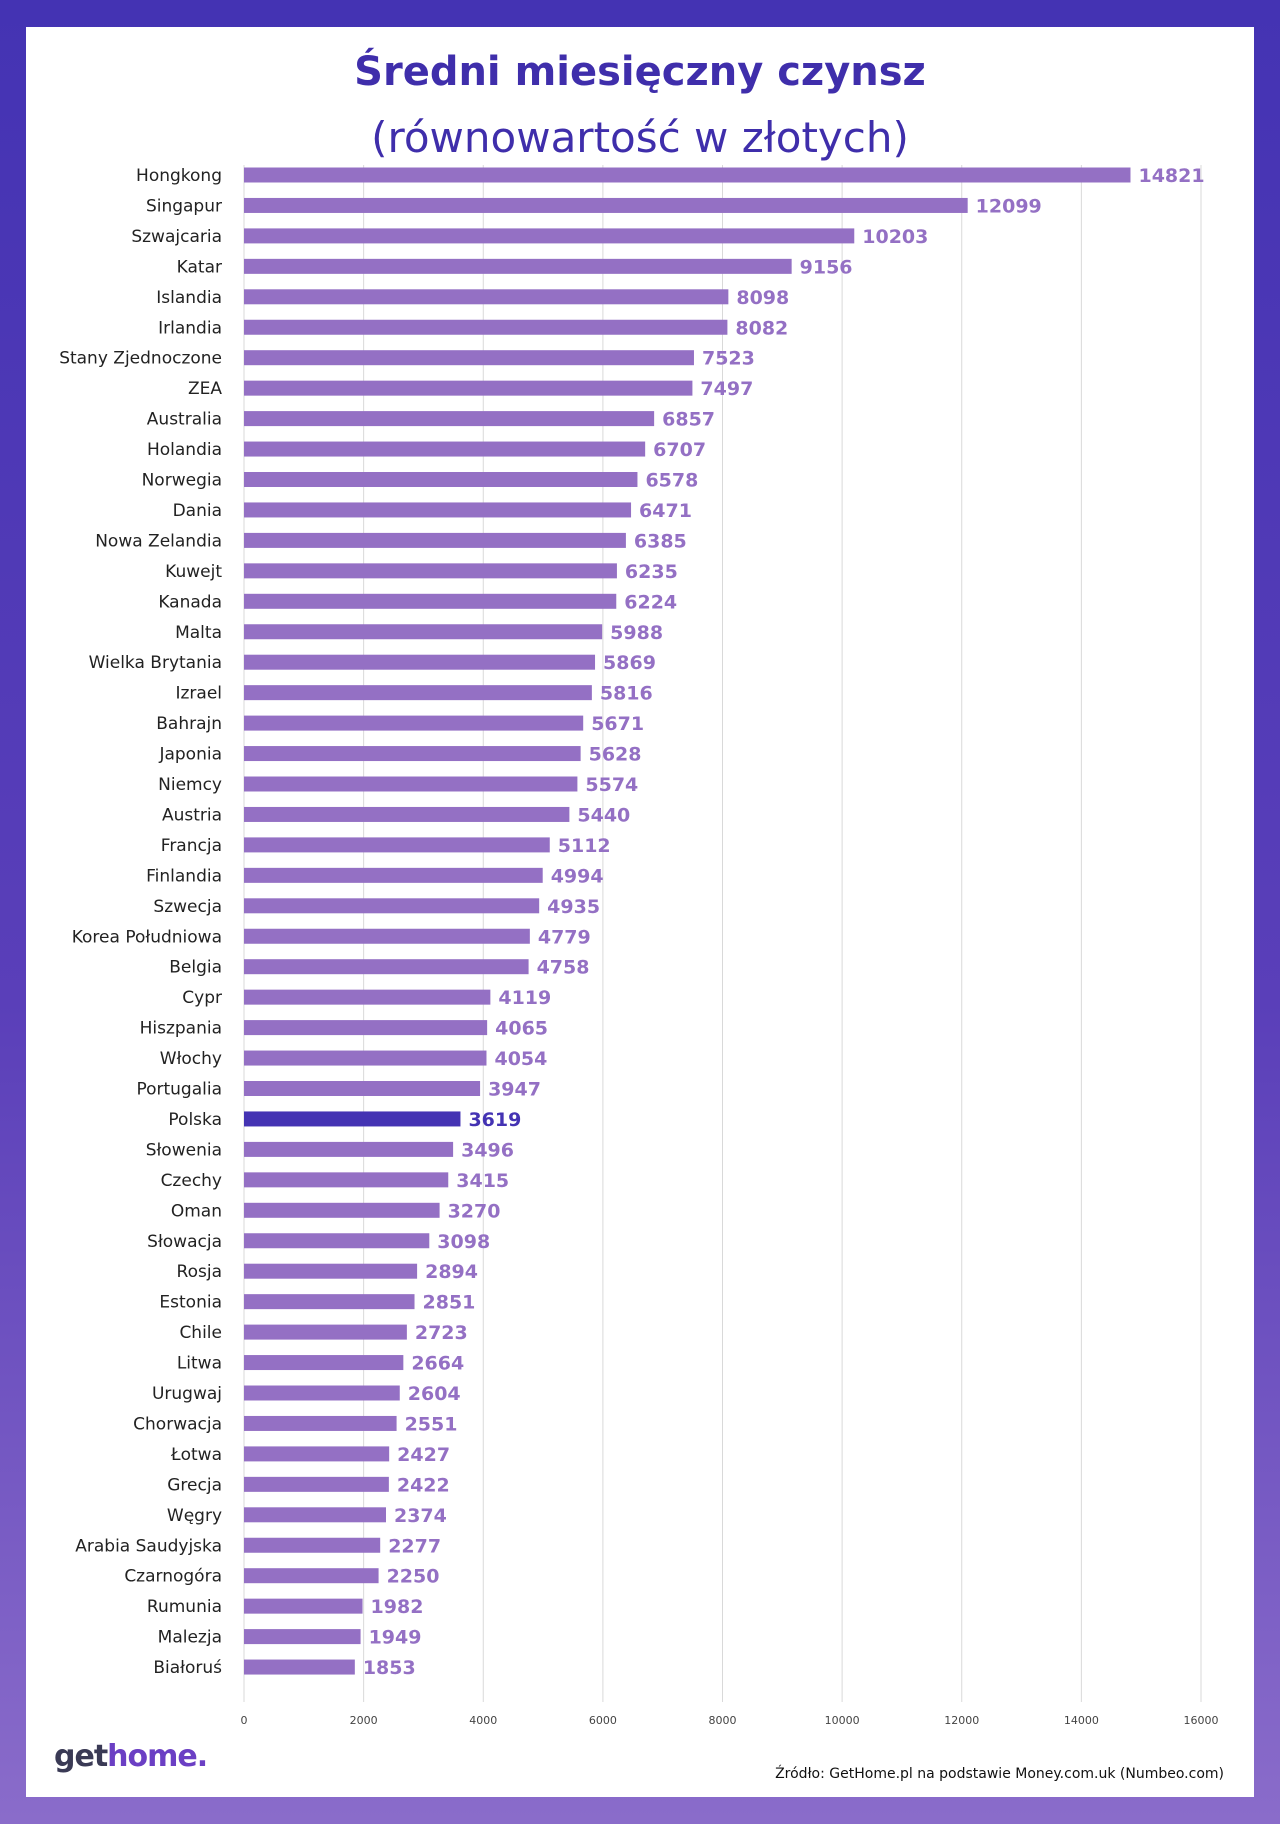  I want to click on value-label: 5869, so click(629, 663).